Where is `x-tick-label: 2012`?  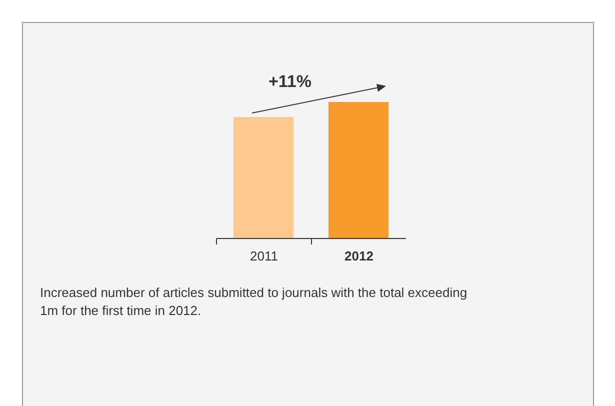 x-tick-label: 2012 is located at coordinates (359, 256).